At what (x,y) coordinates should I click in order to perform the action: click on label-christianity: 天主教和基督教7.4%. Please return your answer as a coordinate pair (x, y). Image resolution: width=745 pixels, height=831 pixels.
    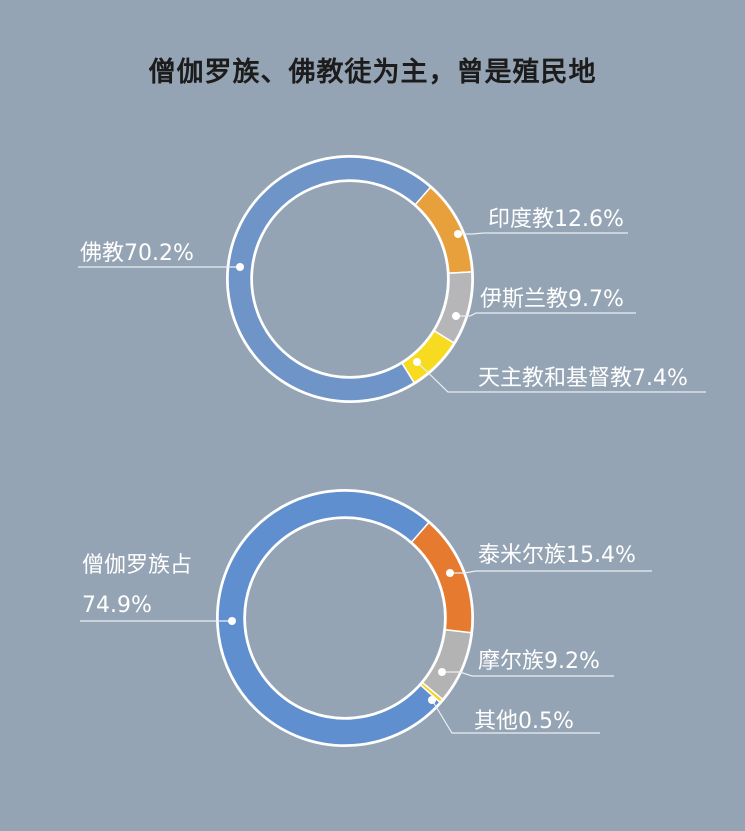
    Looking at the image, I should click on (583, 378).